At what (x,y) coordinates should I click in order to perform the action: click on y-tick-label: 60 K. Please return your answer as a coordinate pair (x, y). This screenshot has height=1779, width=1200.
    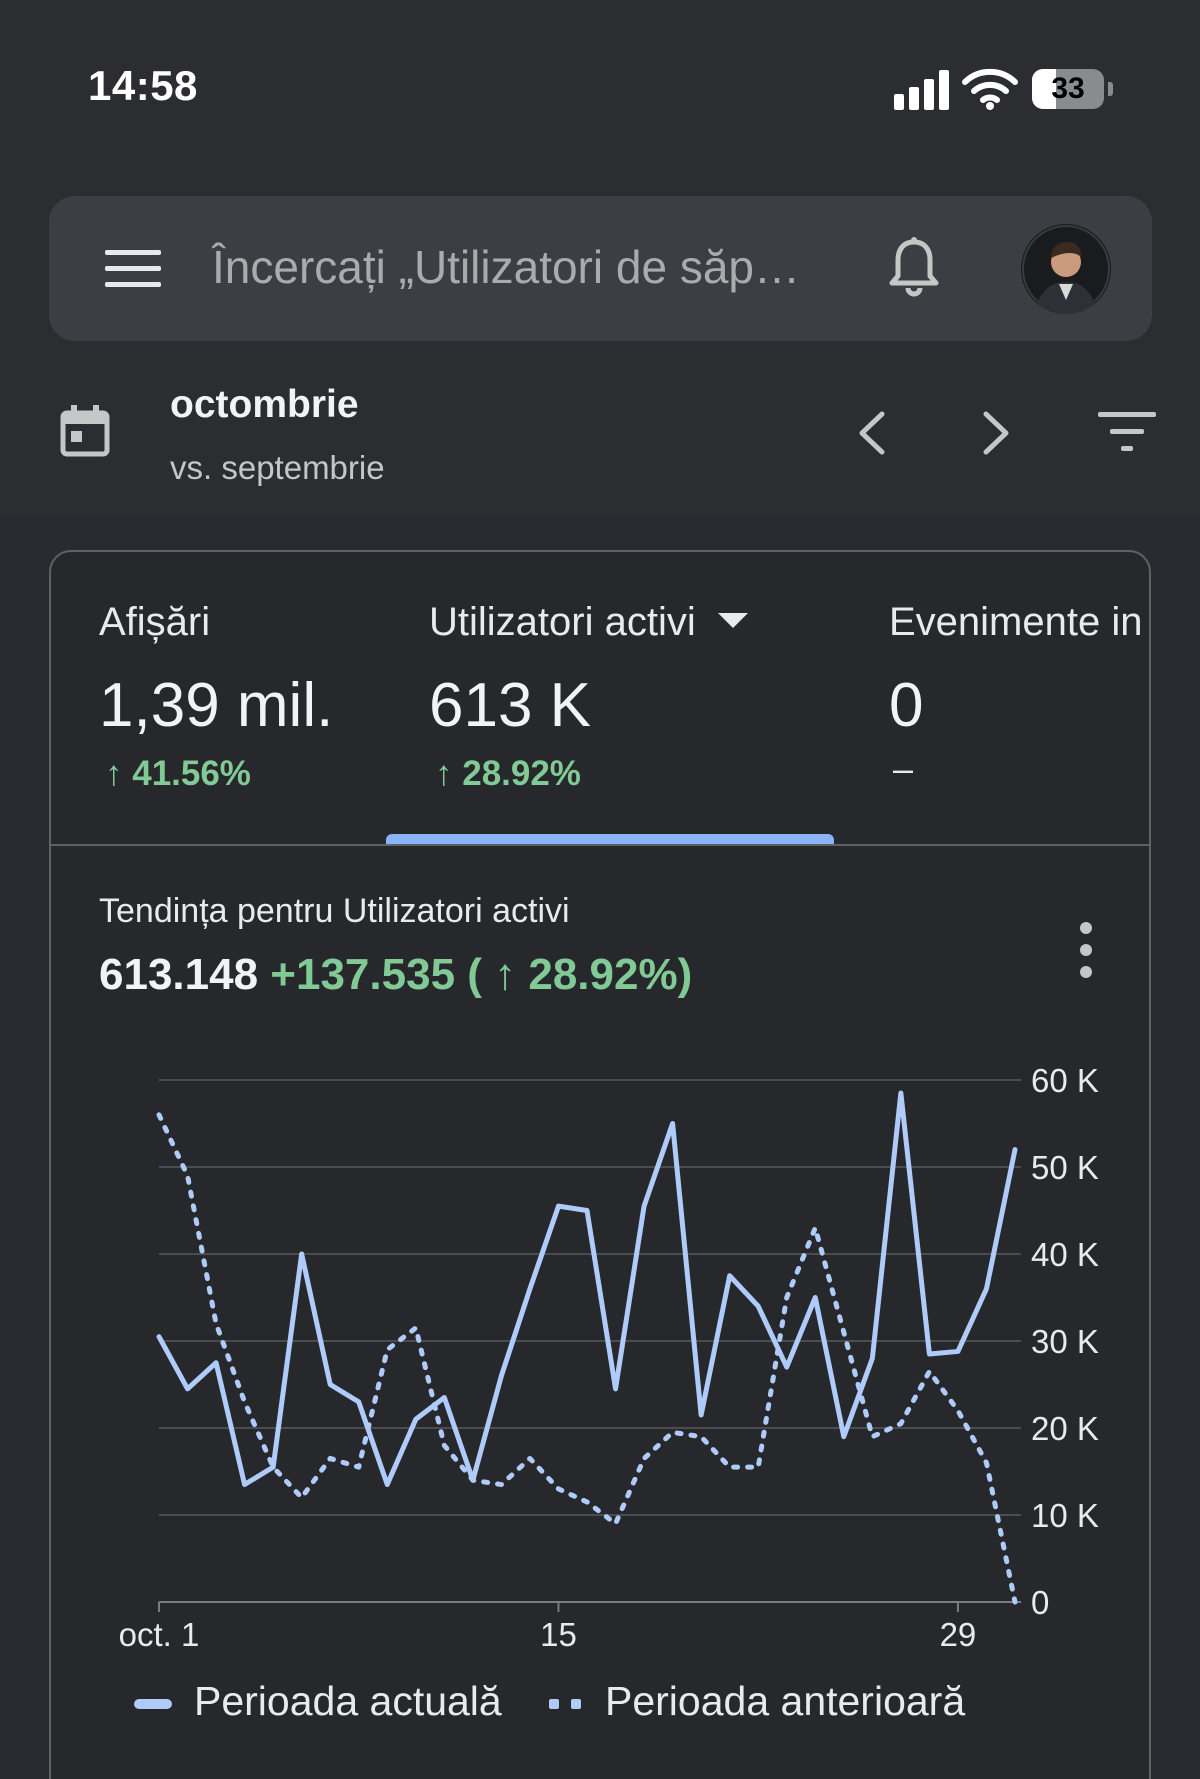
    Looking at the image, I should click on (1065, 1080).